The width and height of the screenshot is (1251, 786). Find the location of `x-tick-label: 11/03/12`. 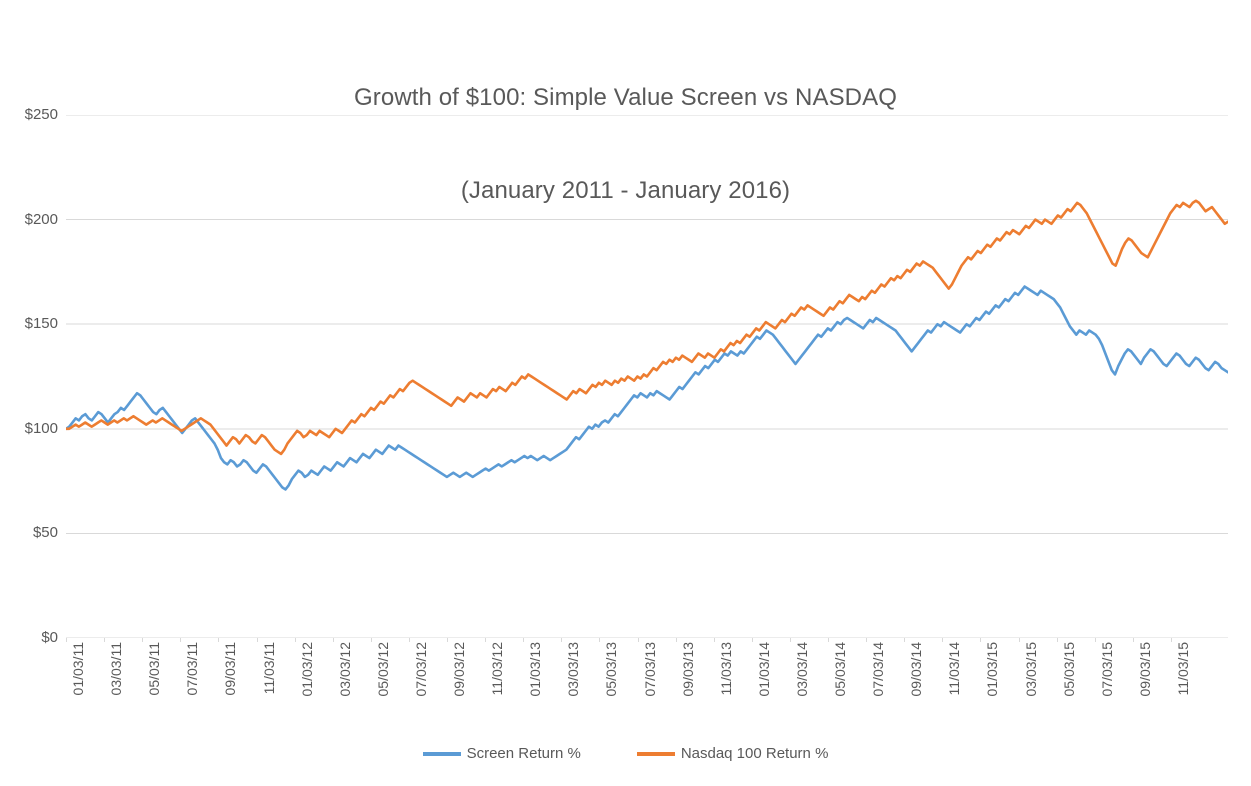

x-tick-label: 11/03/12 is located at coordinates (497, 669).